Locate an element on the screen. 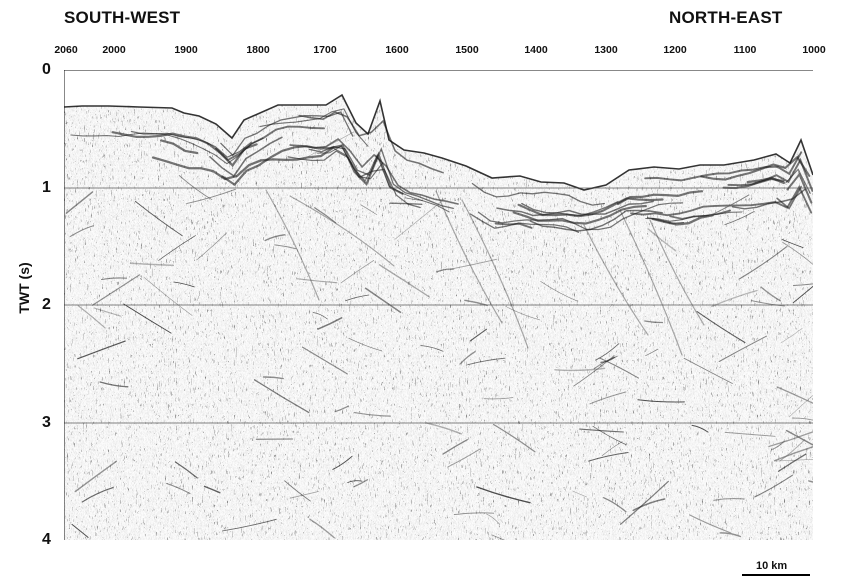  y-axis-title: TWT (s) is located at coordinates (24, 288).